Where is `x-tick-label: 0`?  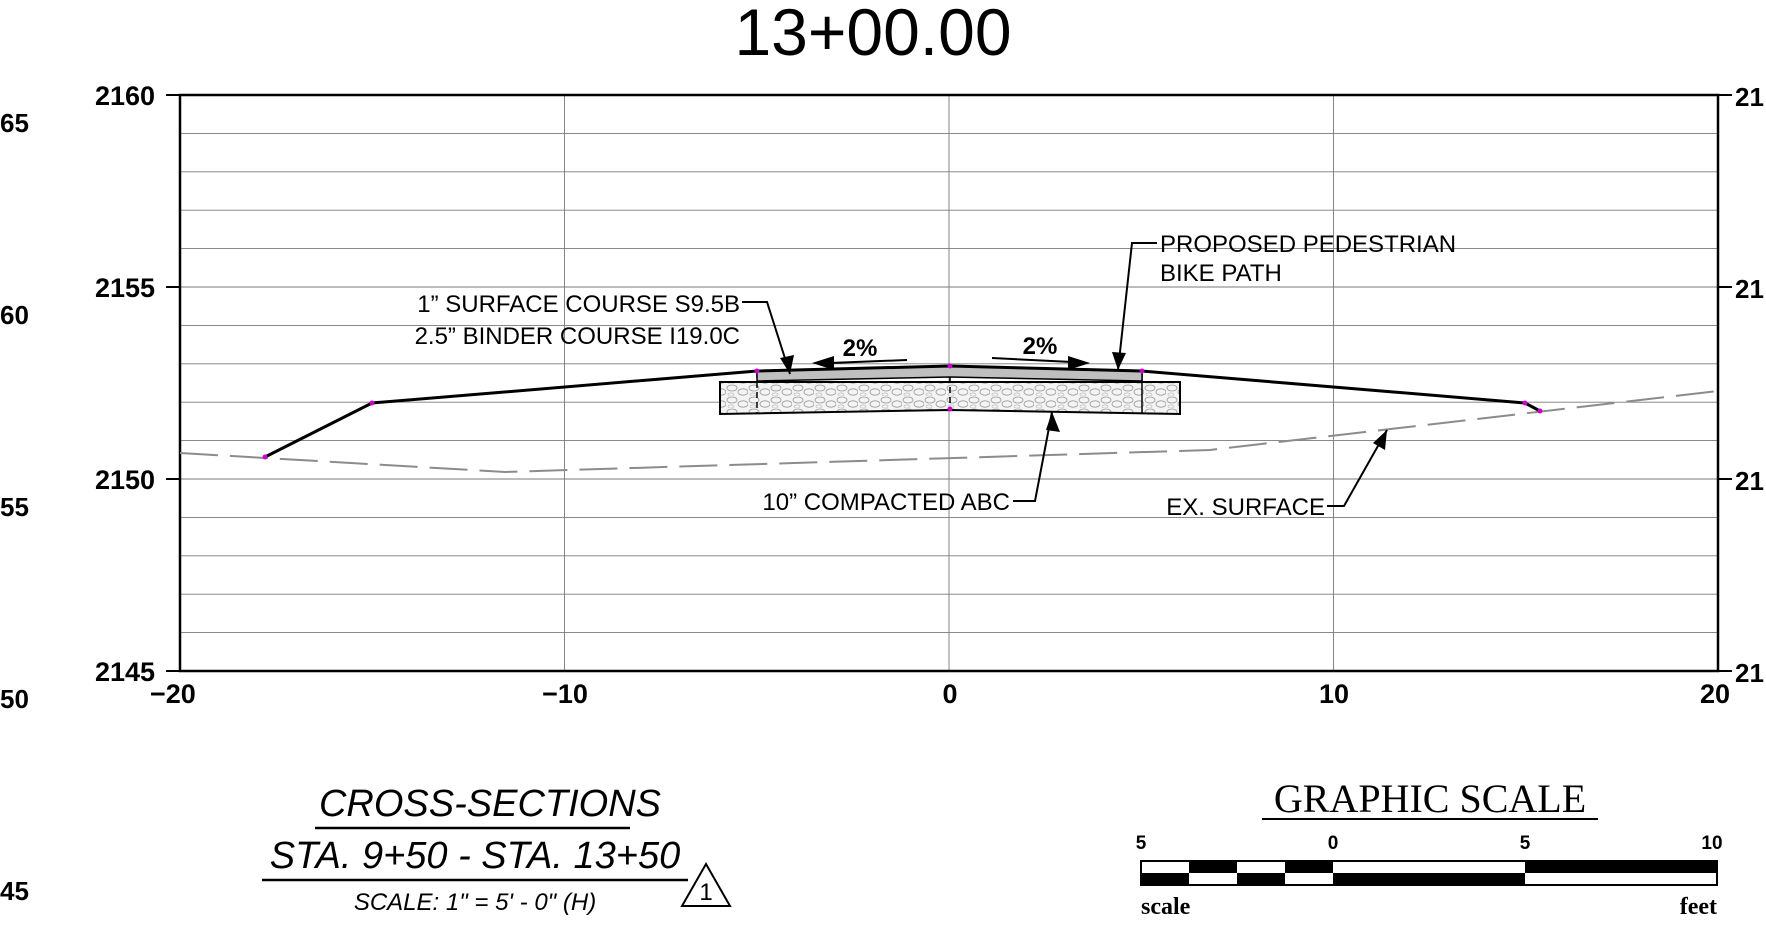 x-tick-label: 0 is located at coordinates (949, 694).